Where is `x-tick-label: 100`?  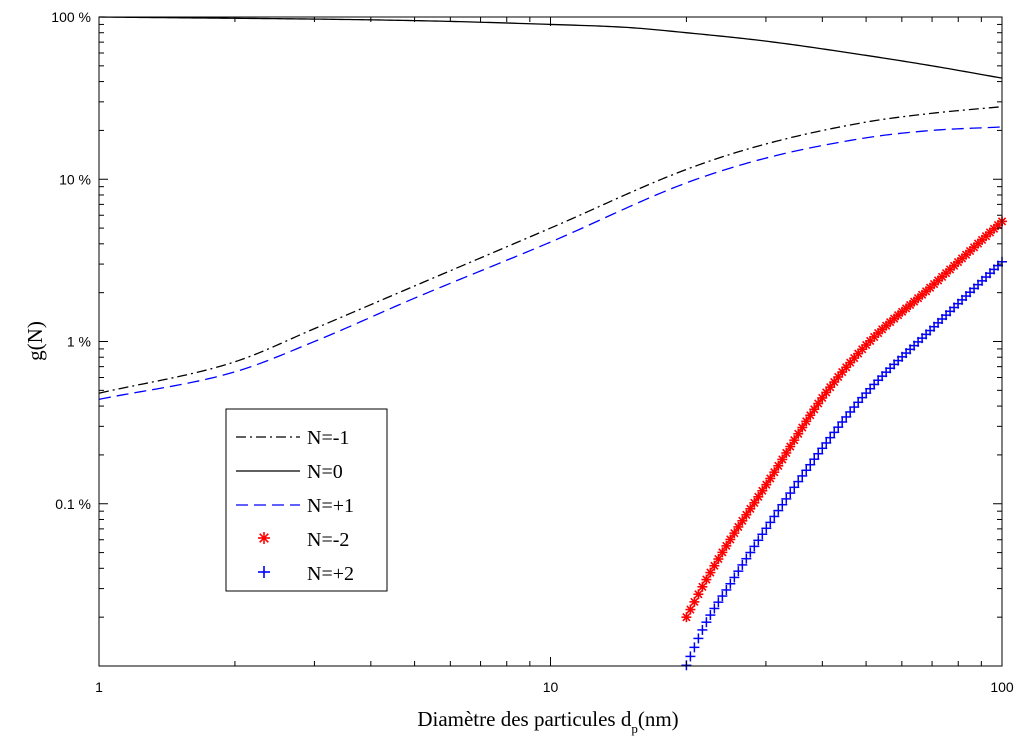 x-tick-label: 100 is located at coordinates (1002, 687).